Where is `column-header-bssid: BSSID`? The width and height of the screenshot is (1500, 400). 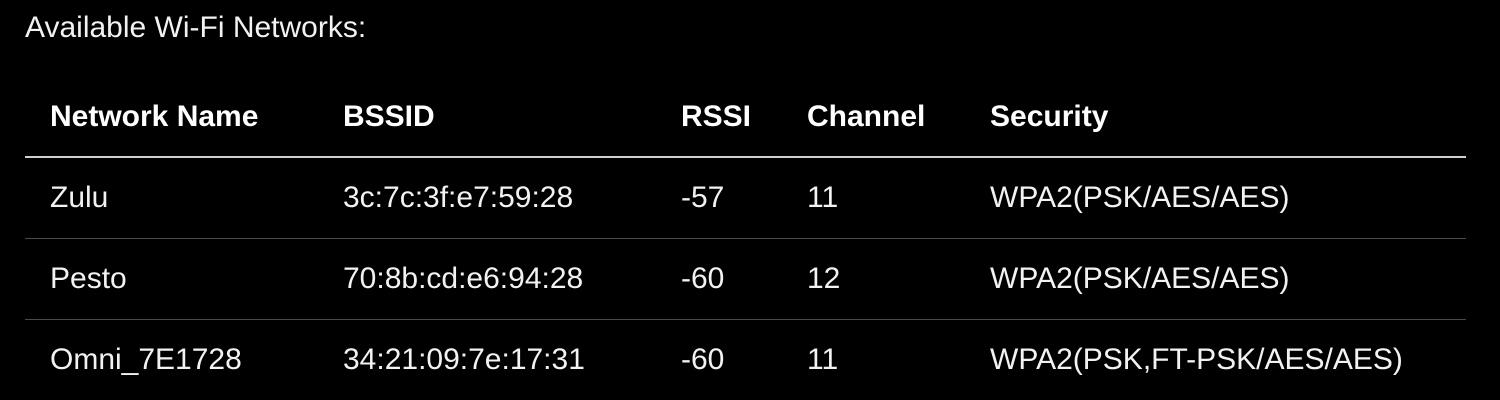
column-header-bssid: BSSID is located at coordinates (389, 116).